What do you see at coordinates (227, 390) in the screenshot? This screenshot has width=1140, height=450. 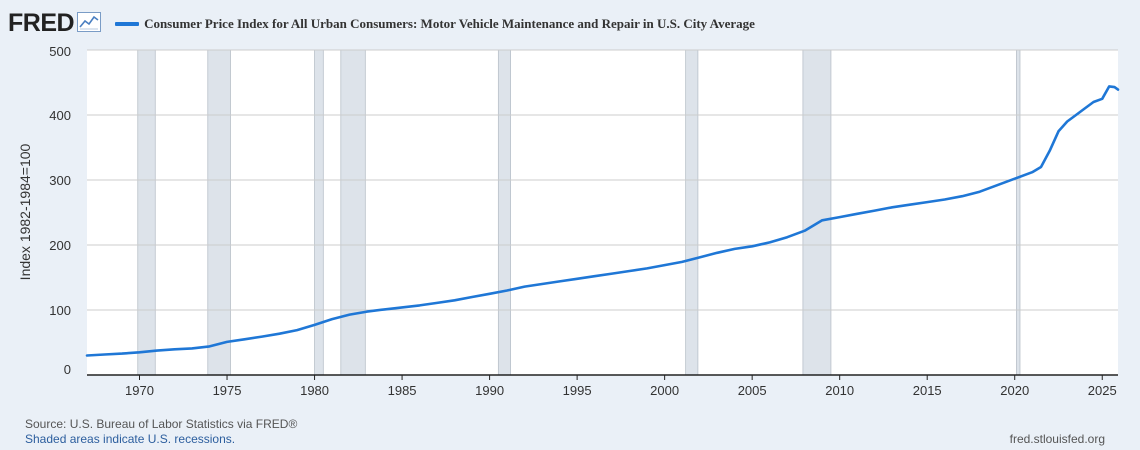 I see `x-tick-label: 1975` at bounding box center [227, 390].